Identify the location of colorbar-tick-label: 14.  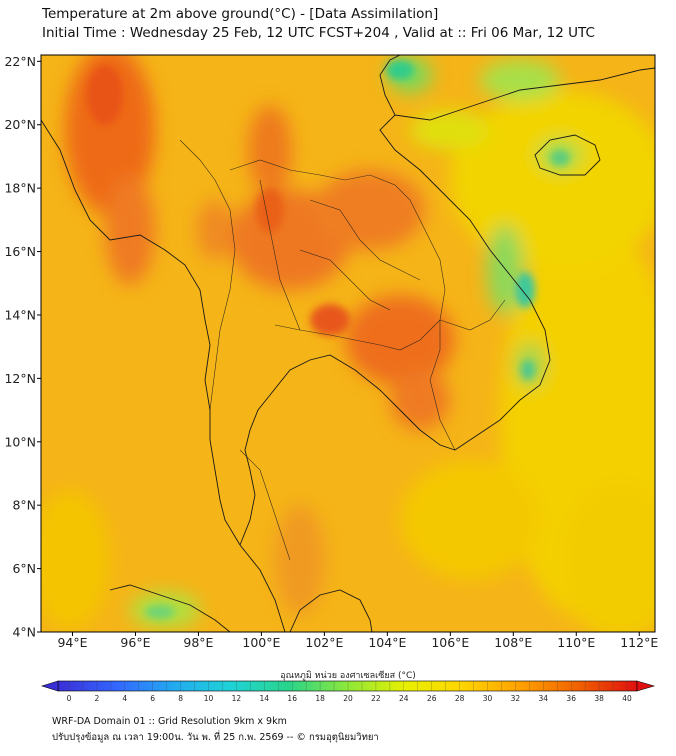
(265, 698).